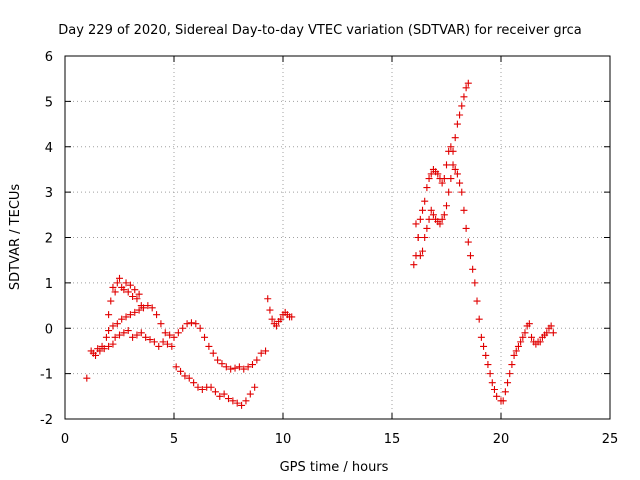 Image resolution: width=640 pixels, height=480 pixels. I want to click on y-tick-label: 2, so click(49, 239).